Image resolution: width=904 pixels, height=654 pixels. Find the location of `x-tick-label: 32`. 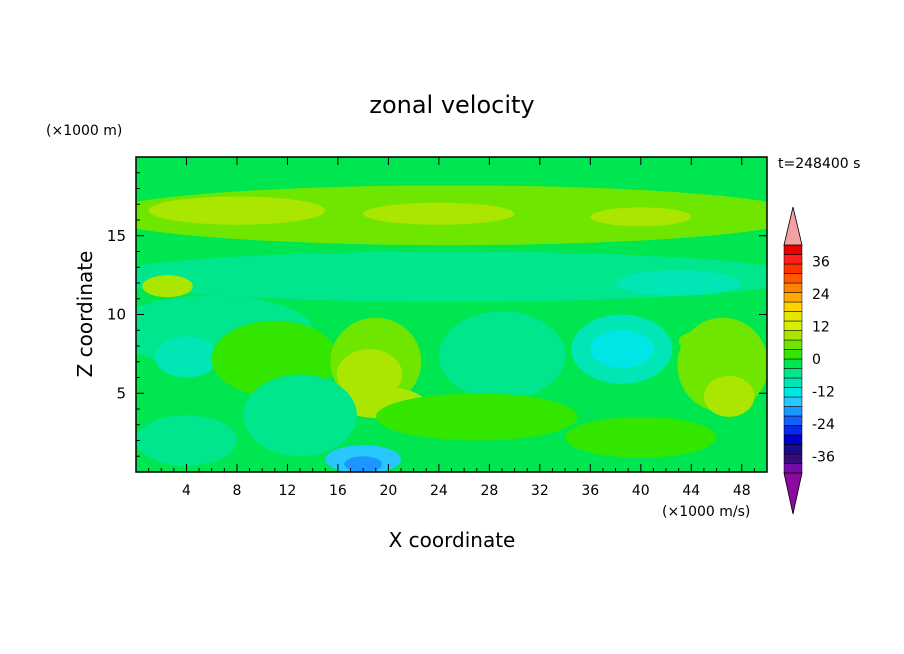

x-tick-label: 32 is located at coordinates (540, 491).